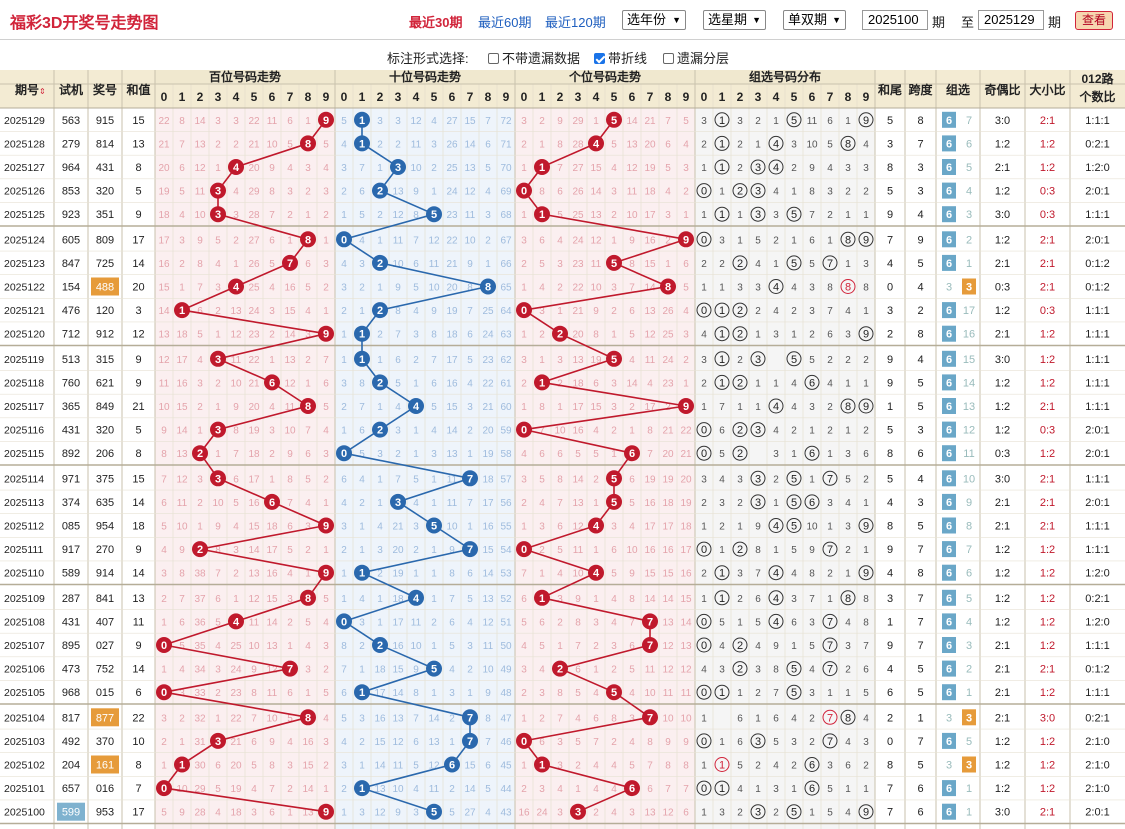 This screenshot has height=829, width=1125. I want to click on group3-cell: 4, so click(969, 622).